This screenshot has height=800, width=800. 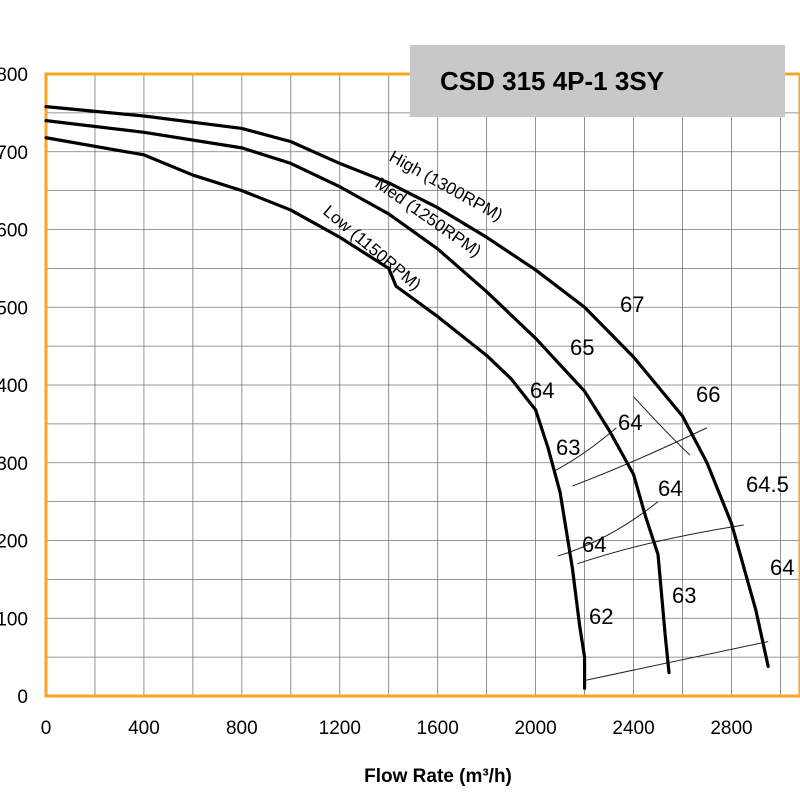 I want to click on x-tick-label: 2400, so click(x=633, y=728).